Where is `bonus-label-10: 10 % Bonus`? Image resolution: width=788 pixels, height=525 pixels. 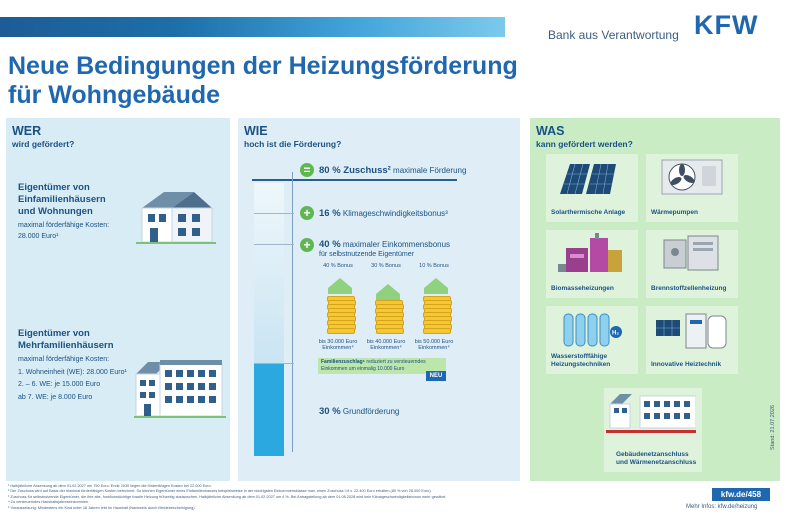
bonus-label-10: 10 % Bonus is located at coordinates (434, 266).